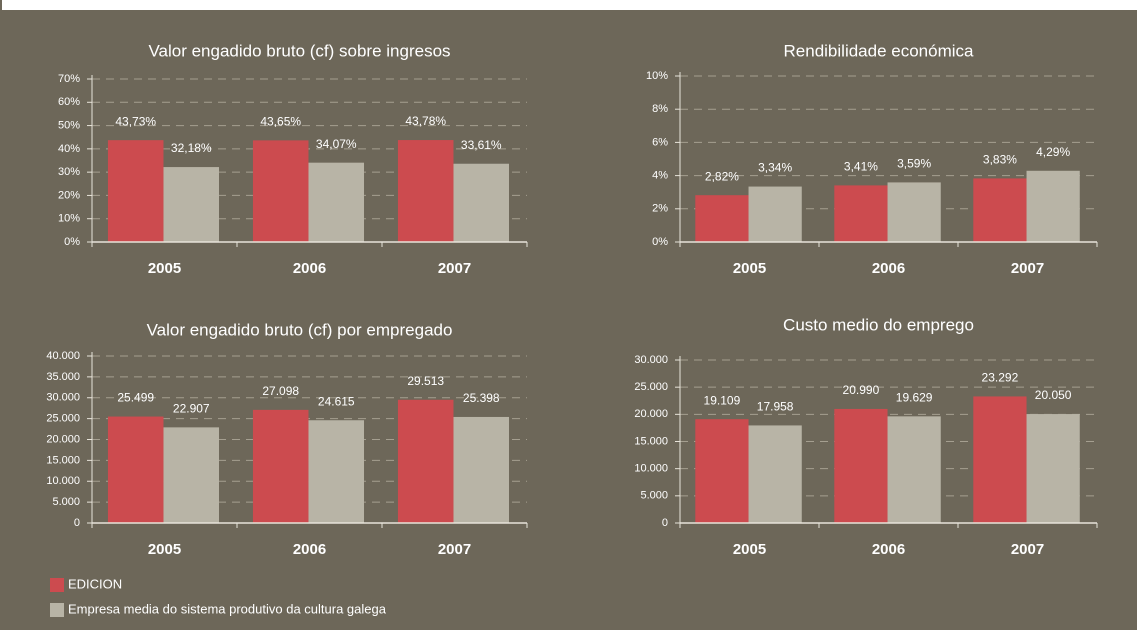 This screenshot has width=1137, height=630. I want to click on chart-title: Valor engadido bruto (cf) por empregado, so click(300, 329).